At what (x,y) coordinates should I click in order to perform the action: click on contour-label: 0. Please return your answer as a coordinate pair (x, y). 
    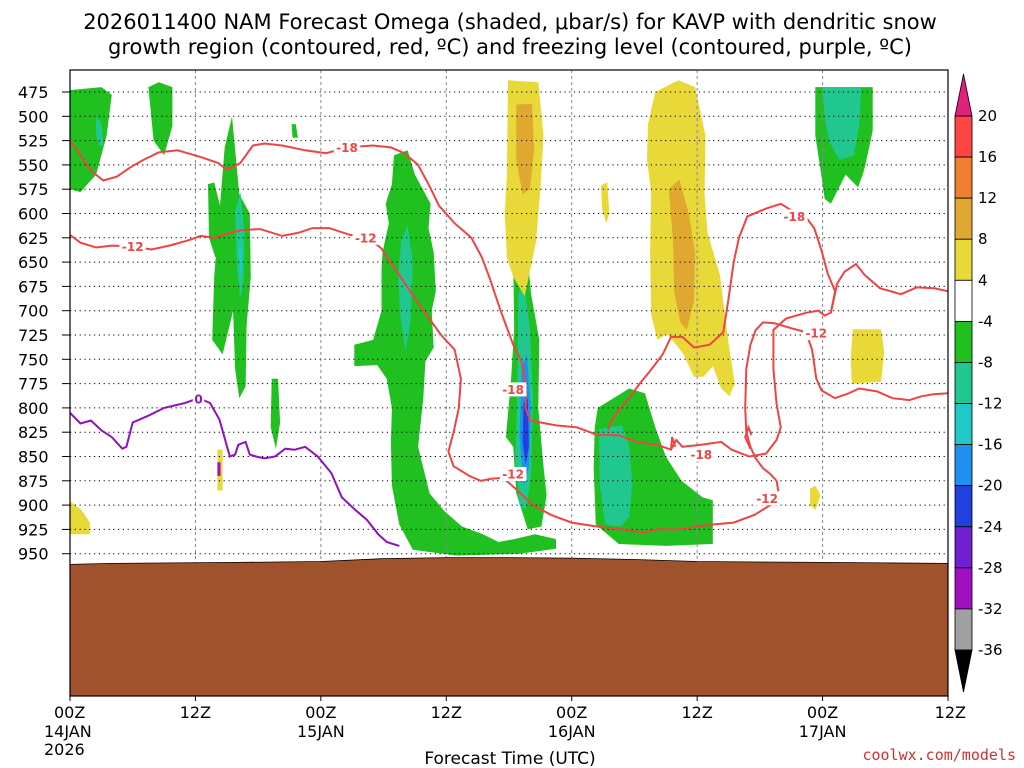
    Looking at the image, I should click on (198, 400).